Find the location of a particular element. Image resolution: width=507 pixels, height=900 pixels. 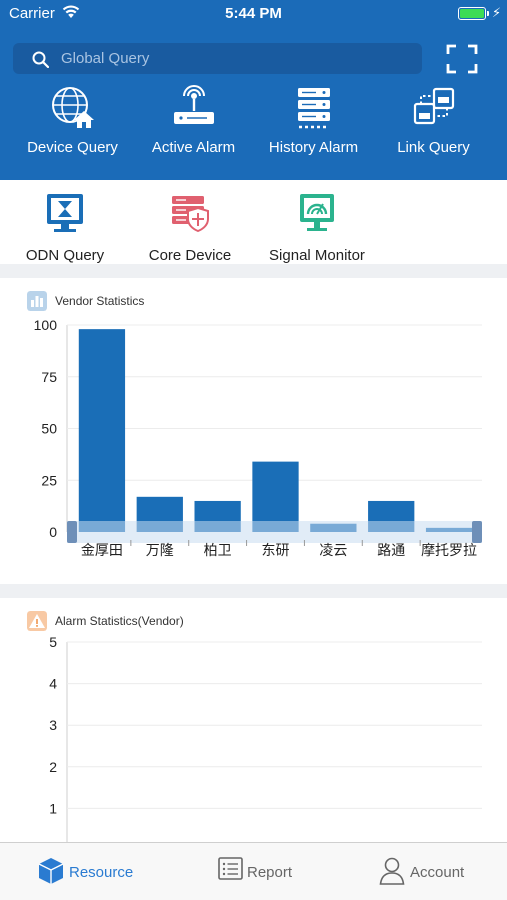

y-tick-label: 0 is located at coordinates (53, 532).